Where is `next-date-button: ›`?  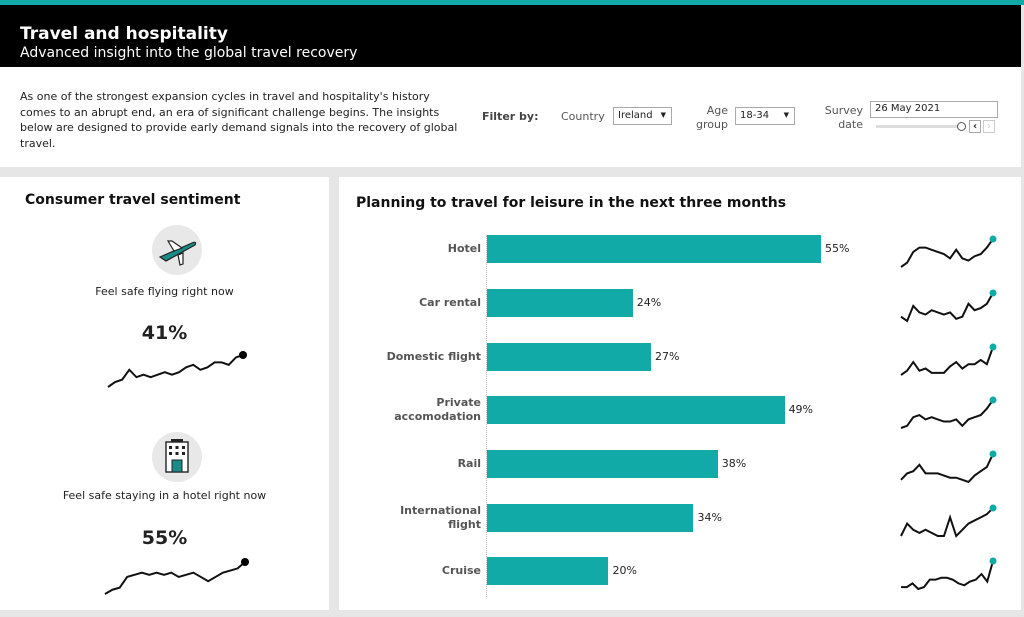 next-date-button: › is located at coordinates (989, 126).